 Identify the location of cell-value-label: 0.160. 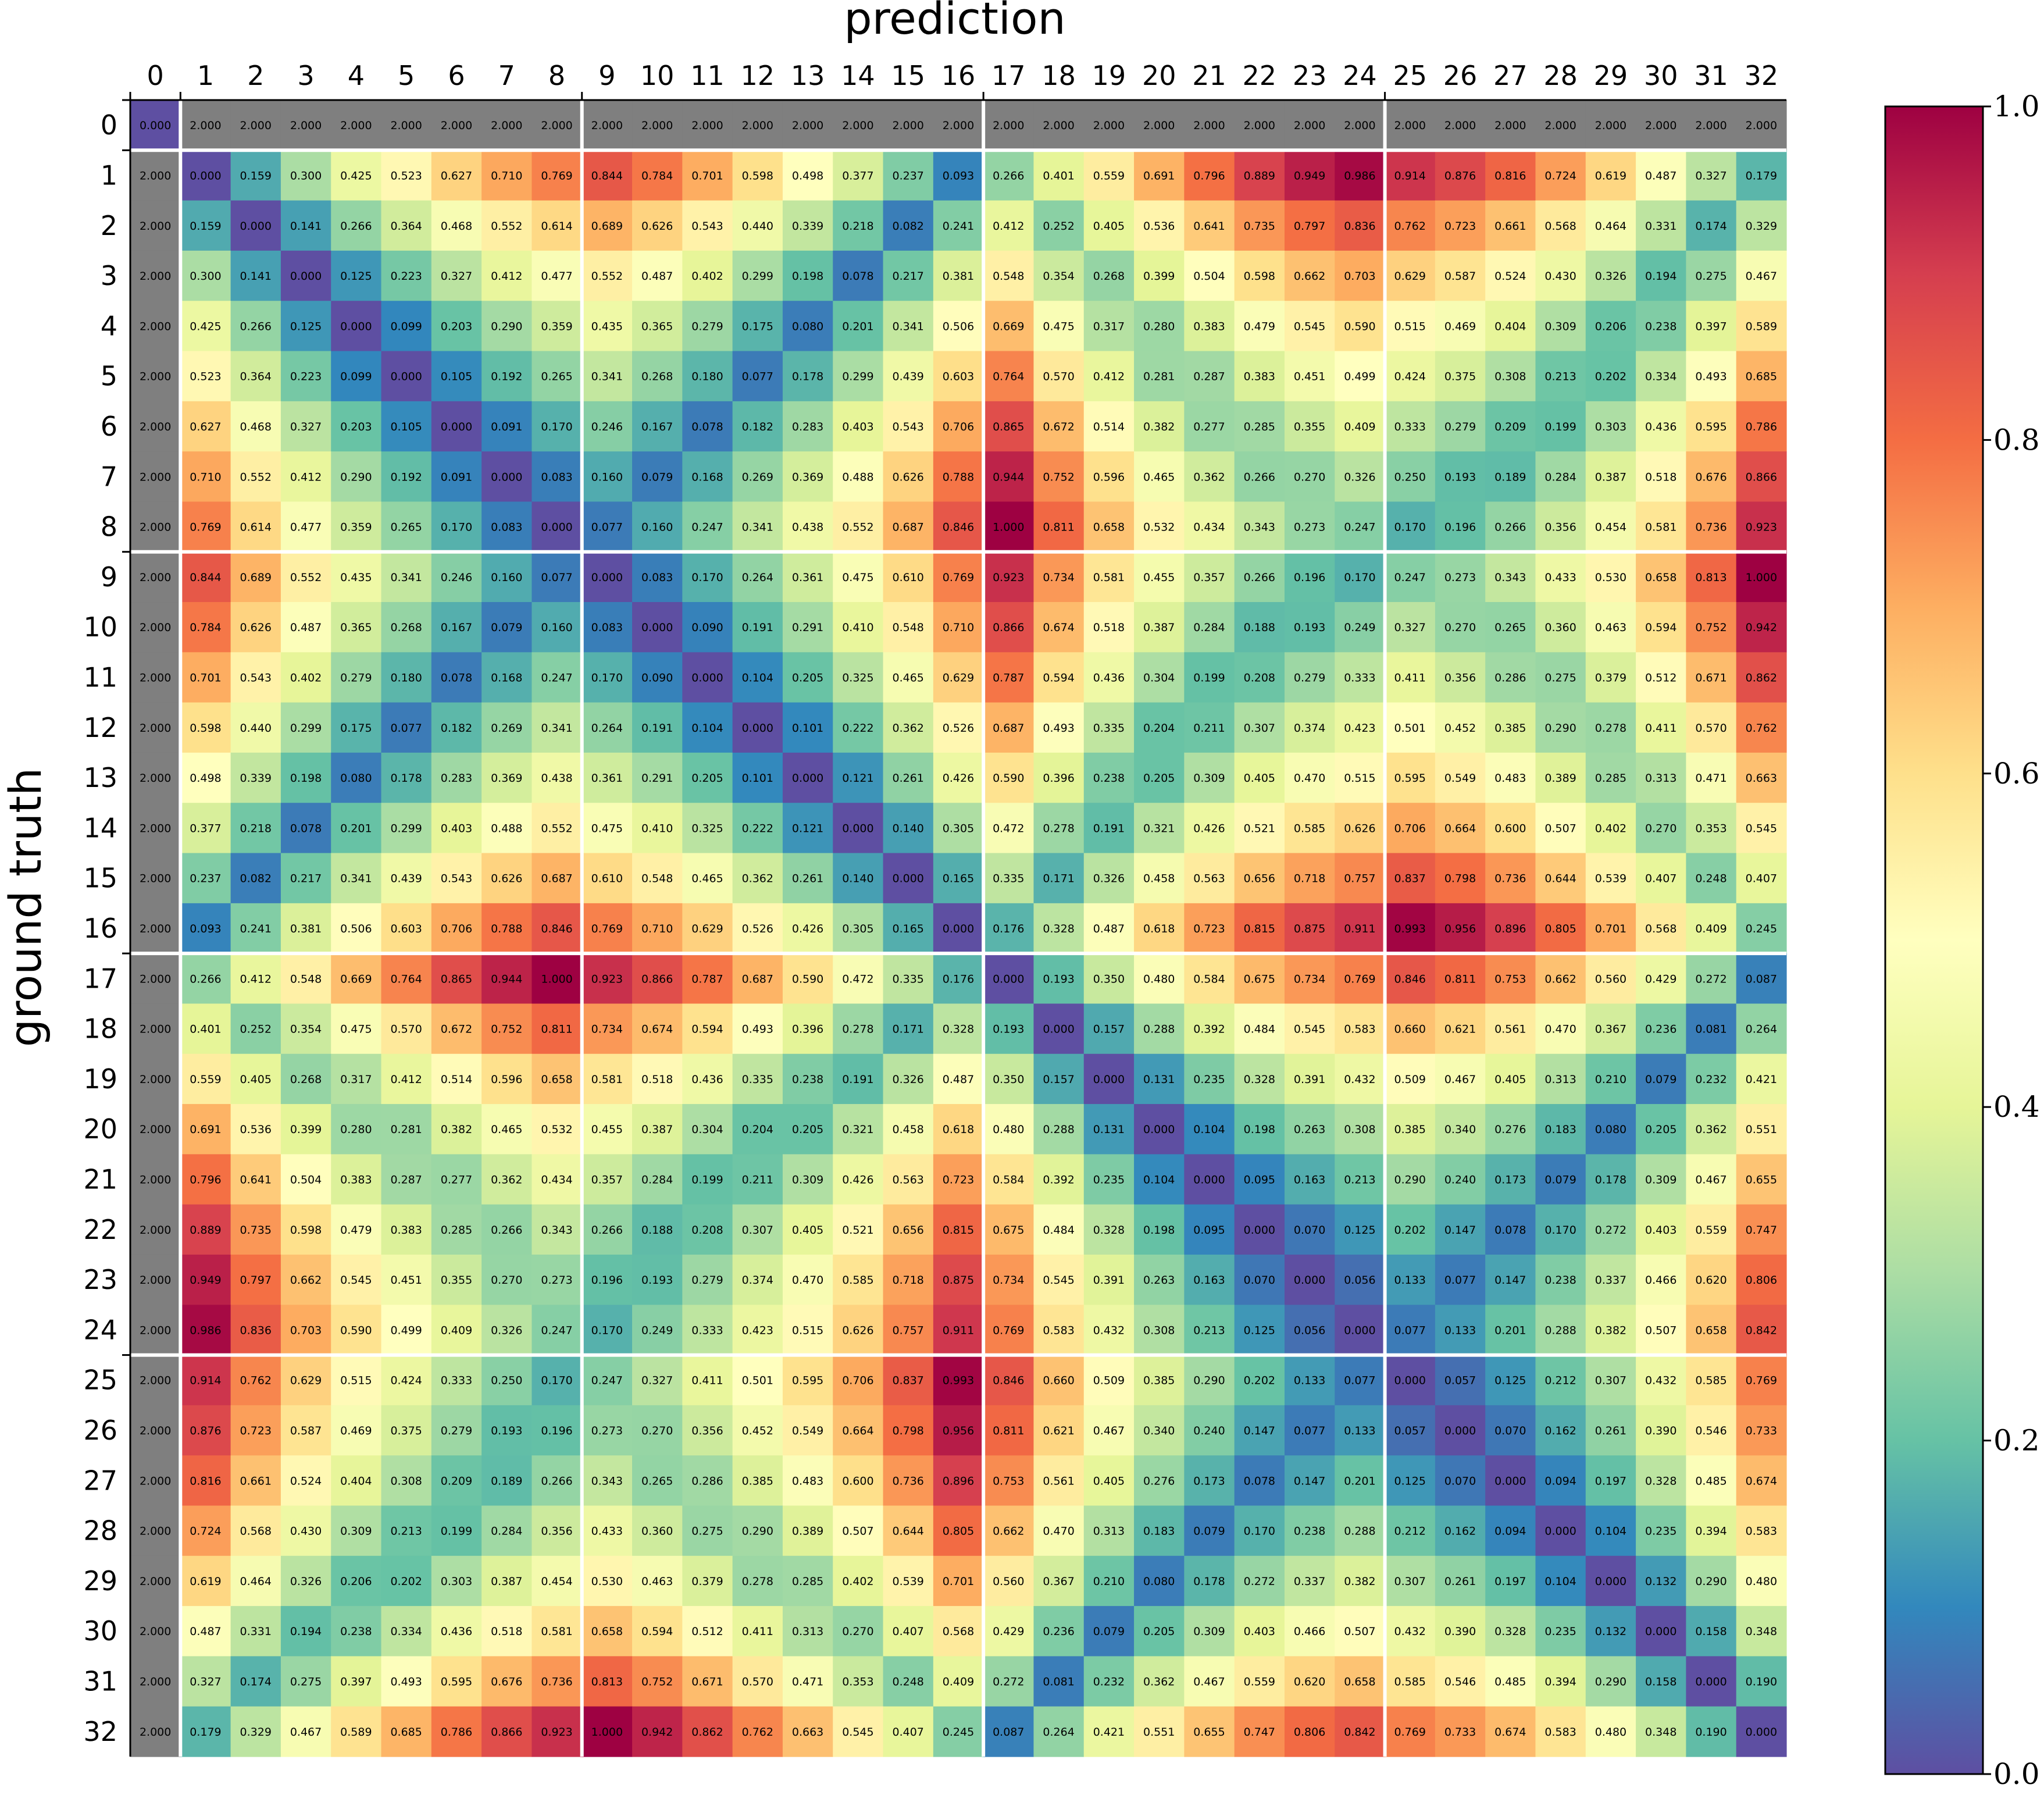
(556, 628).